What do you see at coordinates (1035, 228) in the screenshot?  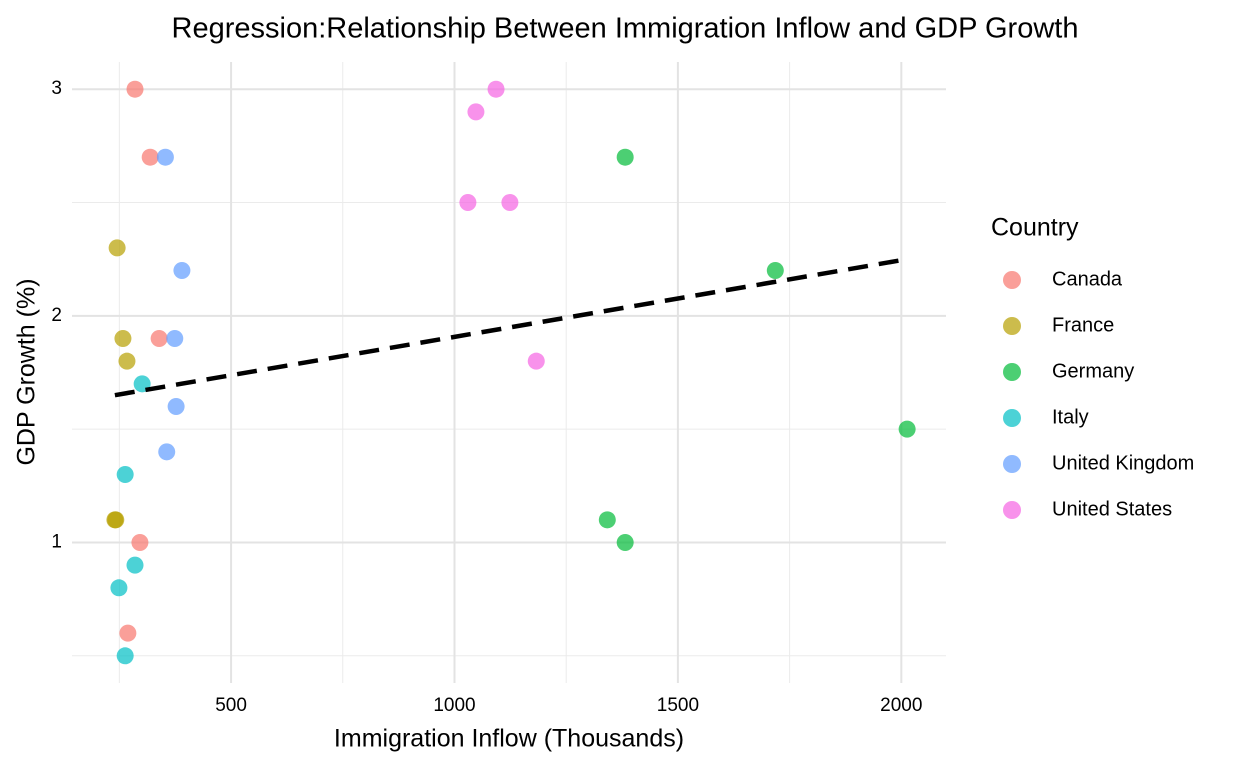 I see `legend-title: Country` at bounding box center [1035, 228].